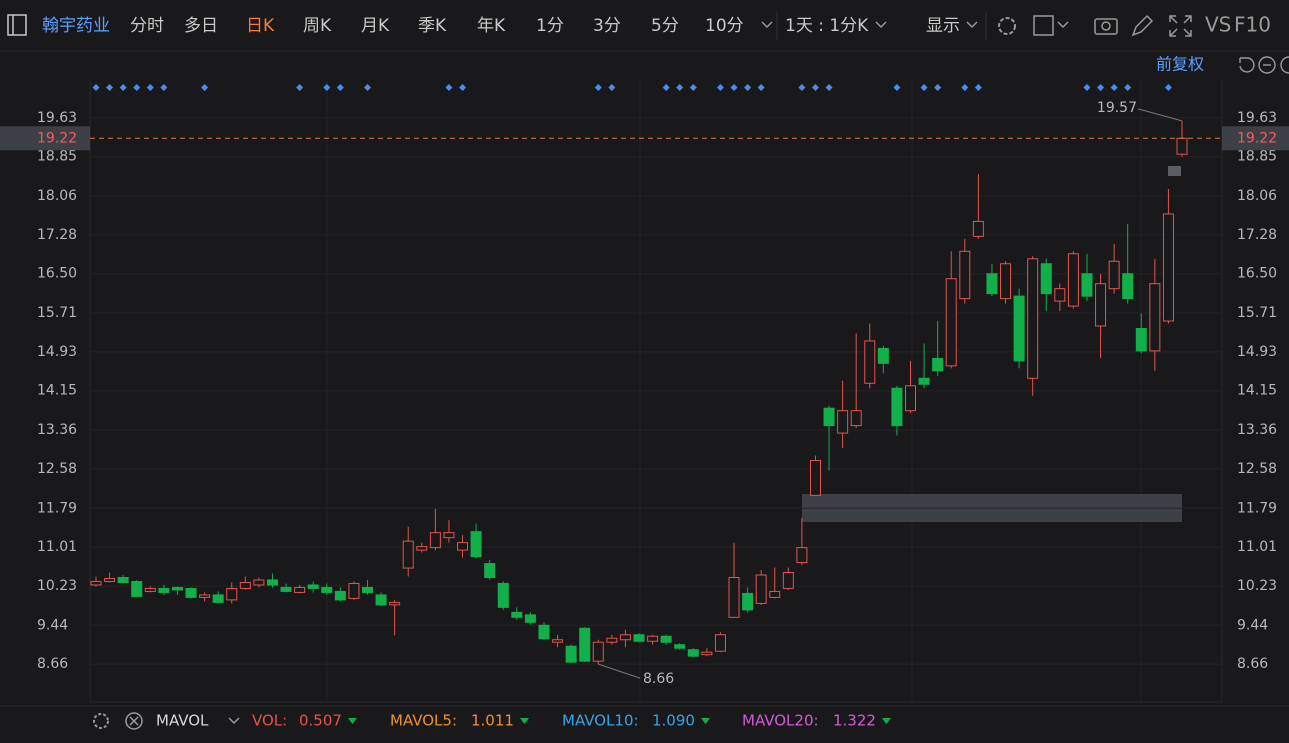 This screenshot has width=1289, height=743. What do you see at coordinates (619, 671) in the screenshot?
I see `low-pointer` at bounding box center [619, 671].